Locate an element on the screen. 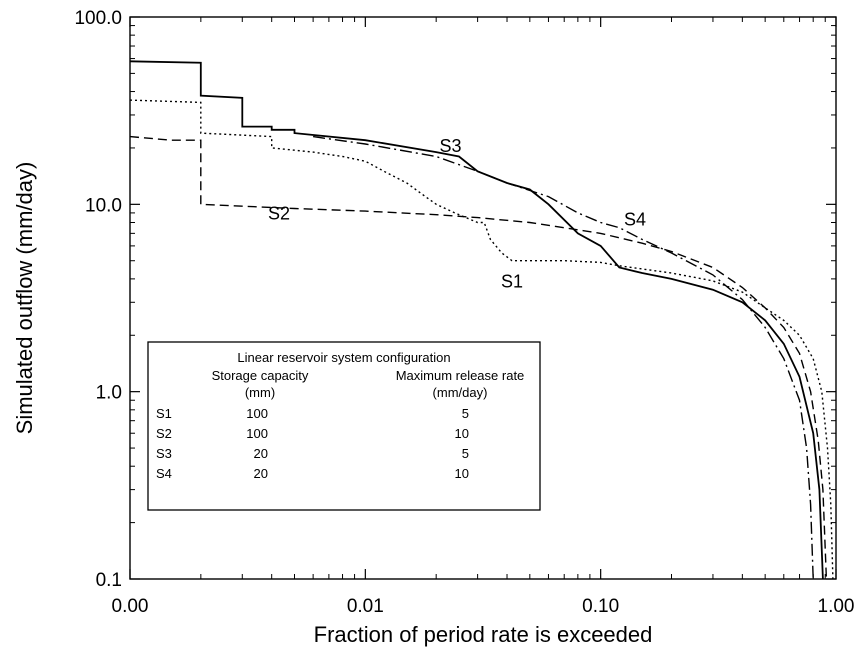 This screenshot has height=651, width=859. legend-rows: S1 100 5 S2 100 10 S3 20 5 S4 20 10 is located at coordinates (312, 443).